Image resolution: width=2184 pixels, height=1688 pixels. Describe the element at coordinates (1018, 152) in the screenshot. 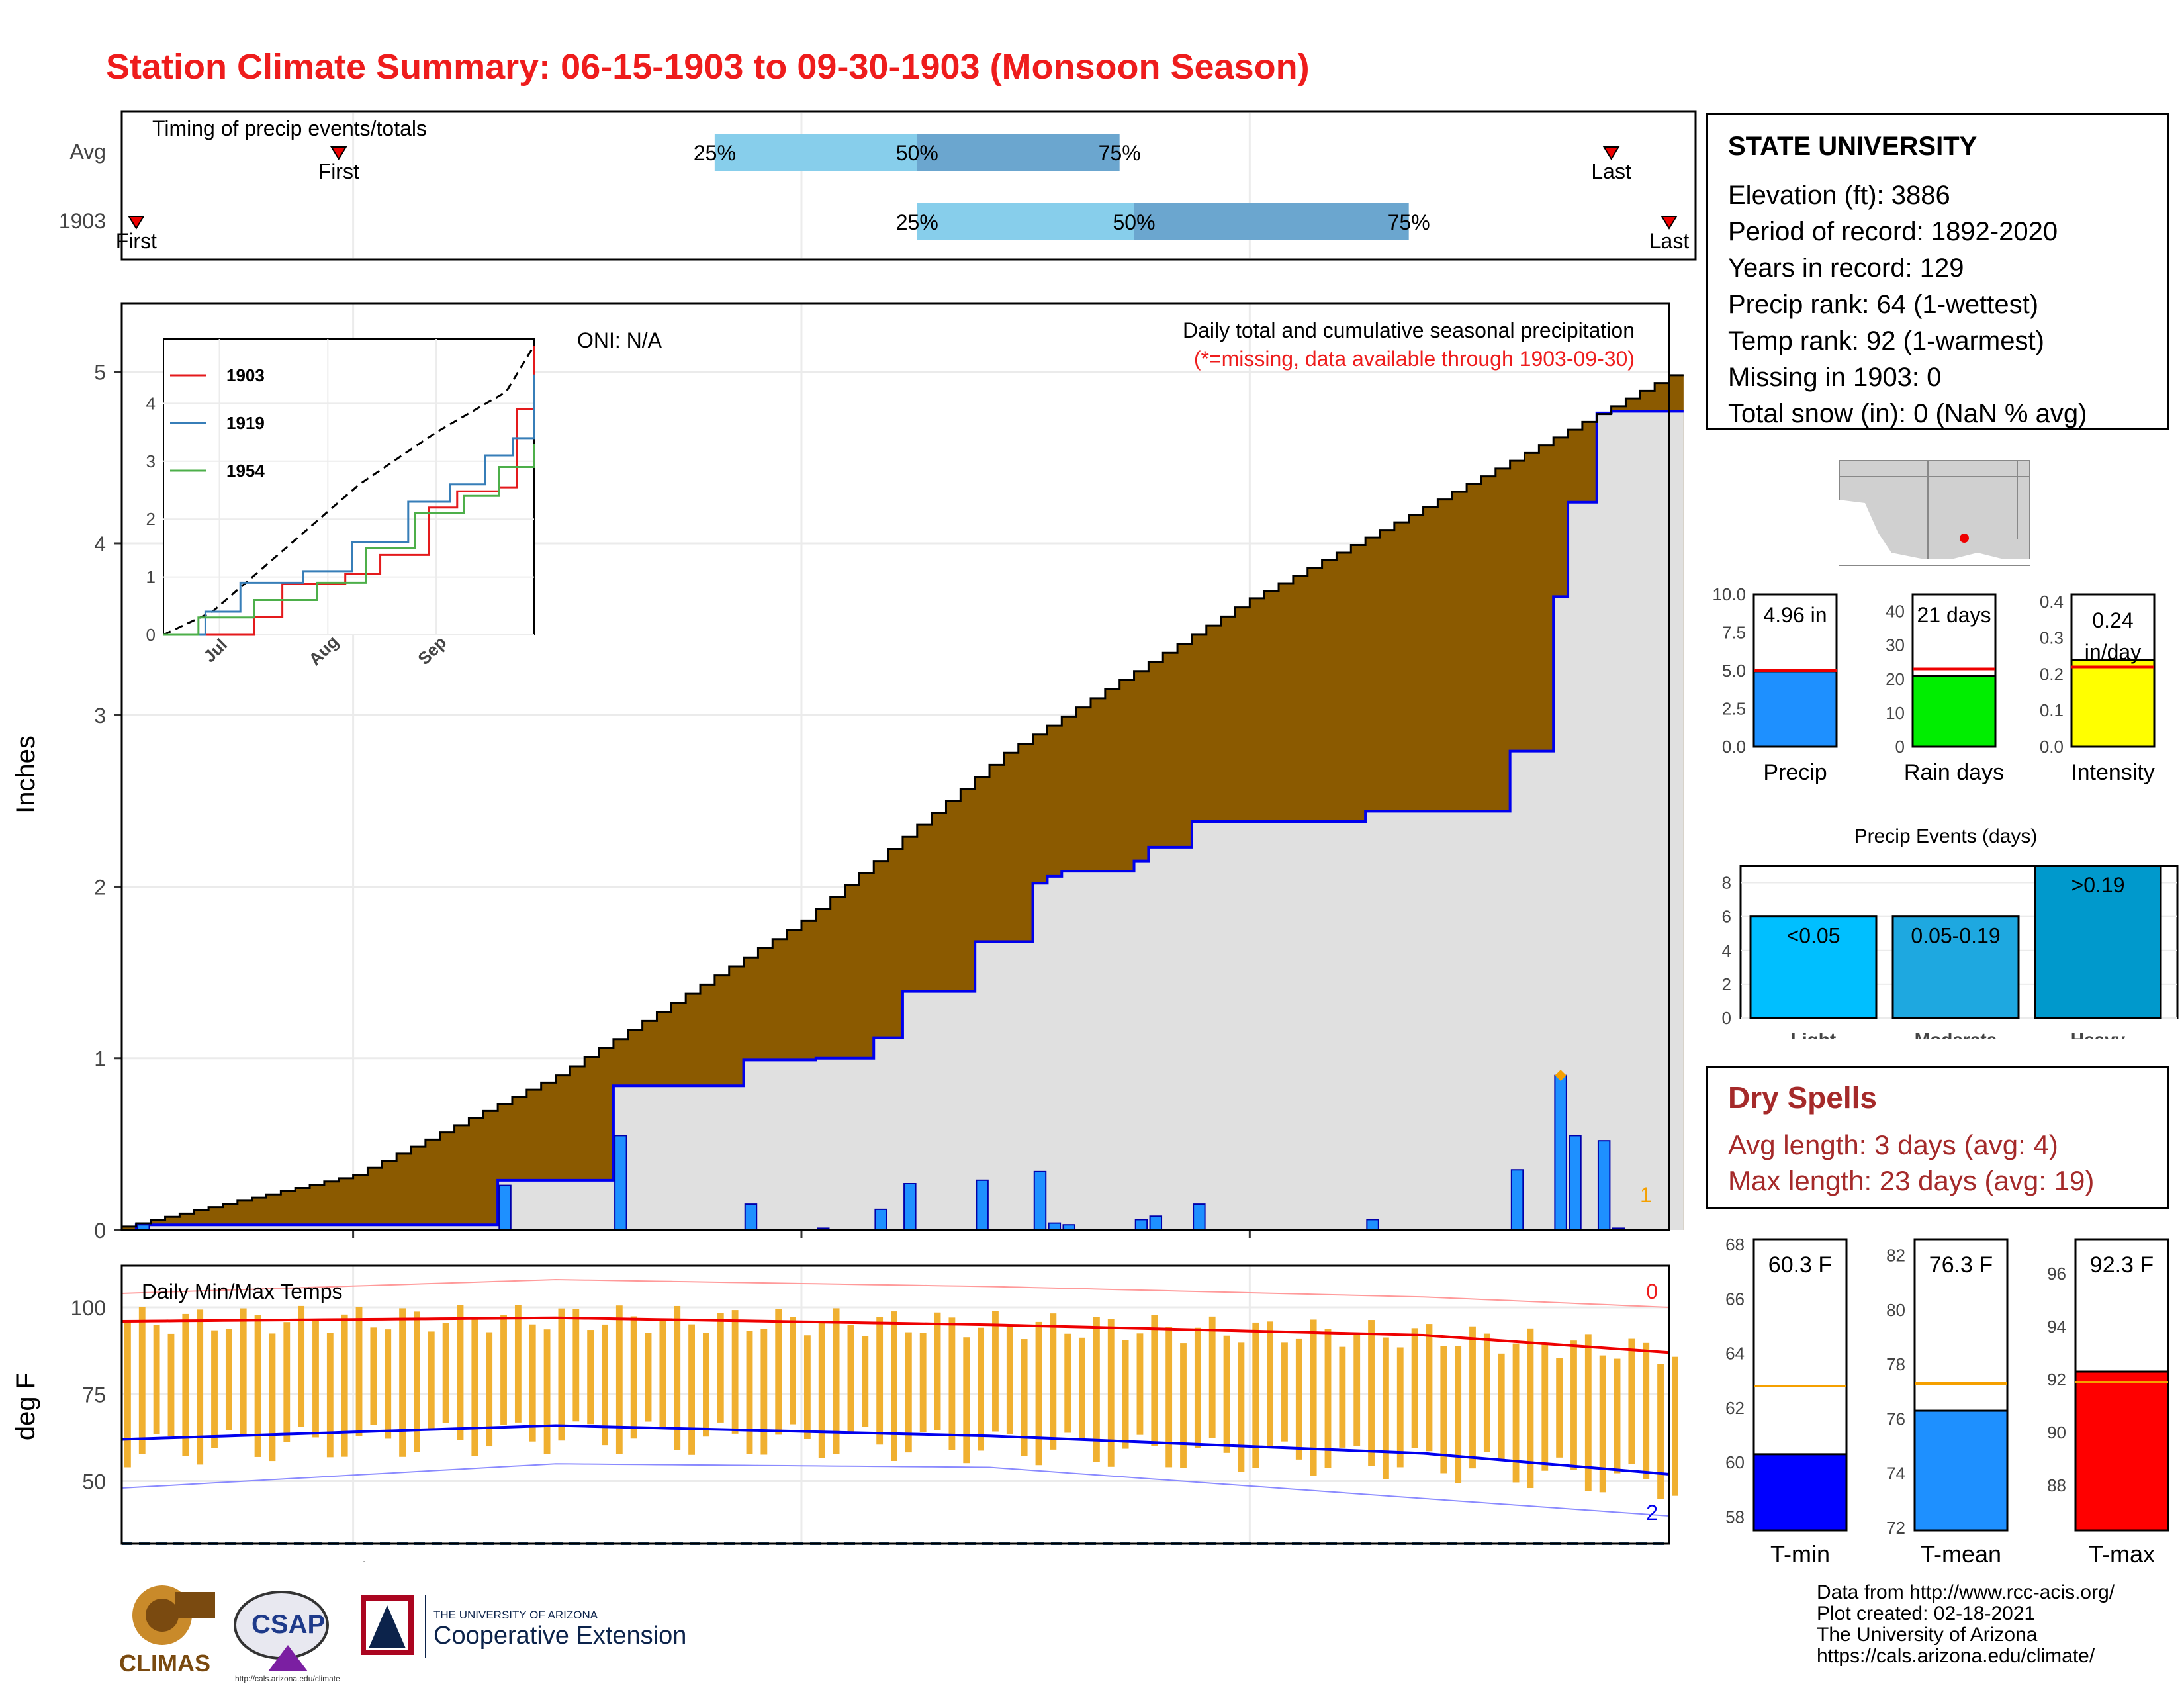

I see `timing-avg-iqr-high-bar` at that location.